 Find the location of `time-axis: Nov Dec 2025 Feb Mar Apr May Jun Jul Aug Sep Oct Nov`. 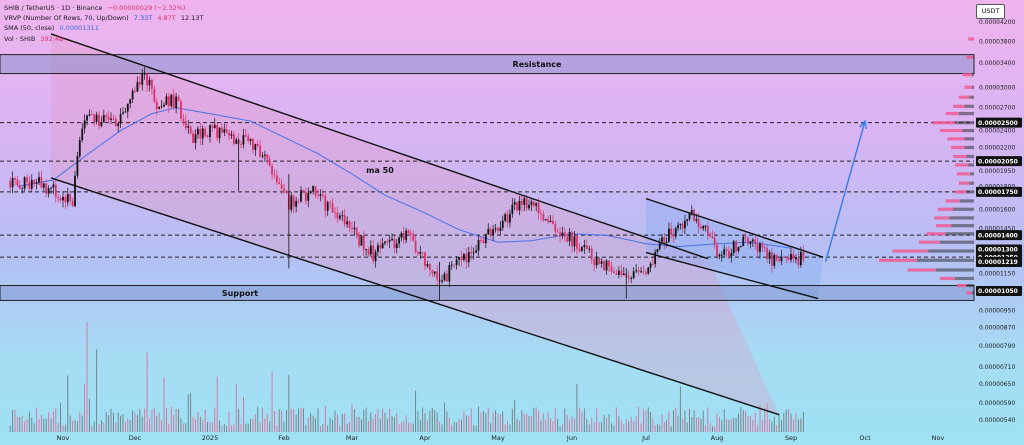

time-axis: Nov Dec 2025 Feb Mar Apr May Jun Jul Aug Sep Oct Nov is located at coordinates (501, 438).